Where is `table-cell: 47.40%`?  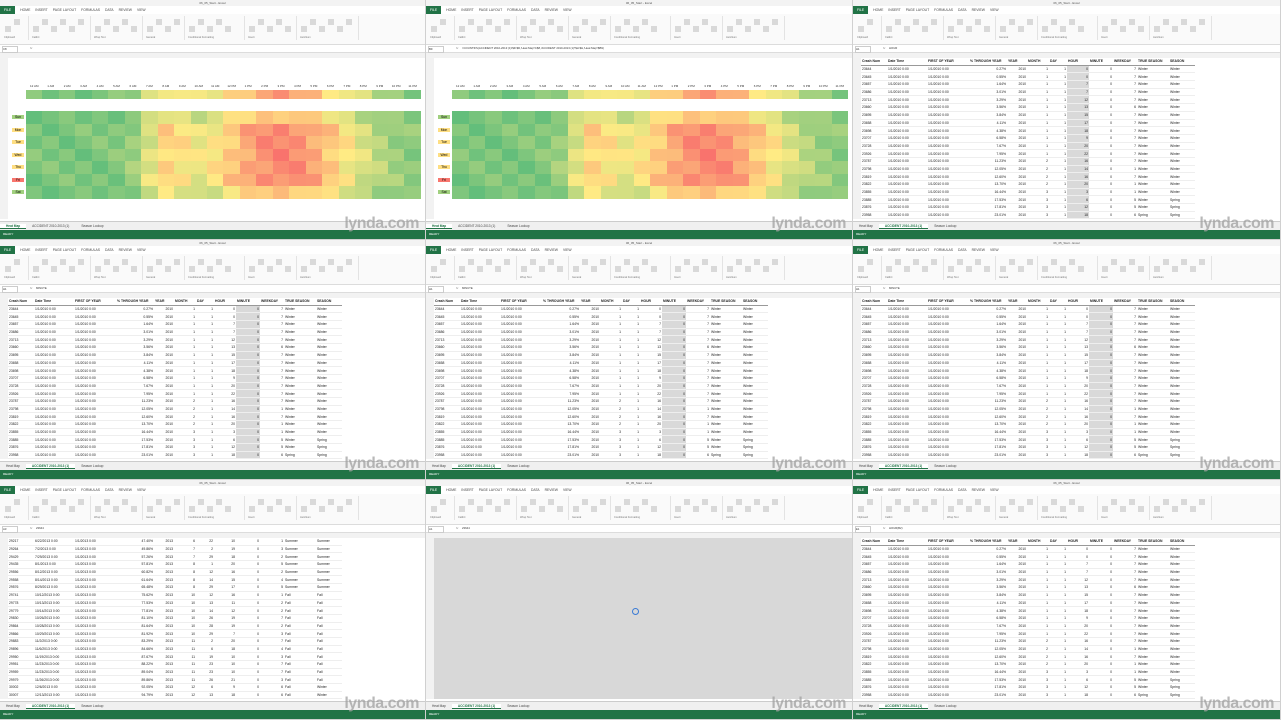 table-cell: 47.40% is located at coordinates (135, 542).